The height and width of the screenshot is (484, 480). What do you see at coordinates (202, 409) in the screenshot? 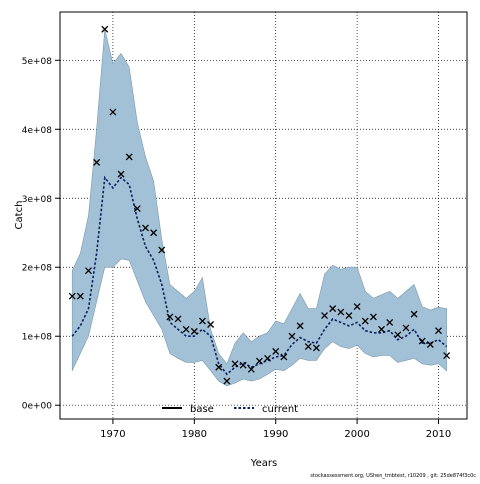
I see `legend-label-base: base` at bounding box center [202, 409].